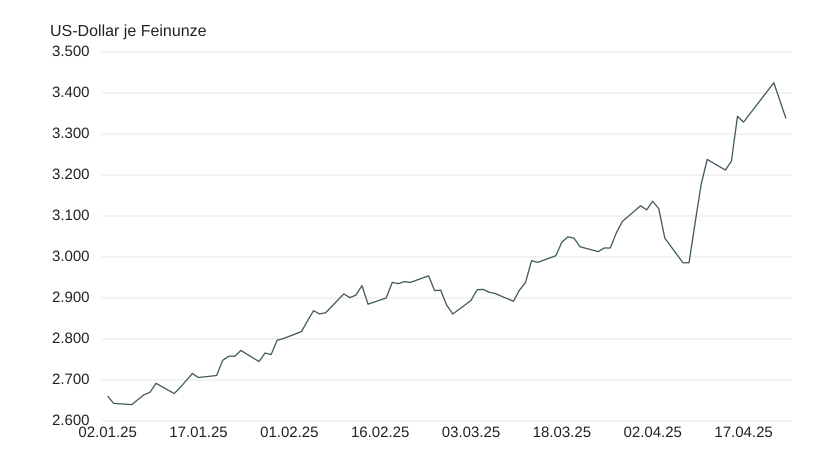 The width and height of the screenshot is (840, 453). Describe the element at coordinates (71, 175) in the screenshot. I see `y-tick-label: 3.200` at that location.